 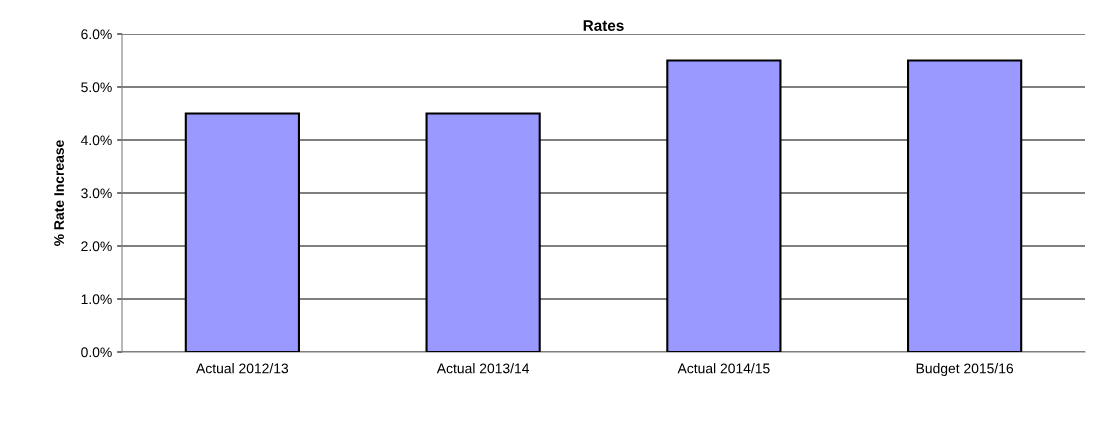 What do you see at coordinates (96, 193) in the screenshot?
I see `y-tick-label: 3.0%` at bounding box center [96, 193].